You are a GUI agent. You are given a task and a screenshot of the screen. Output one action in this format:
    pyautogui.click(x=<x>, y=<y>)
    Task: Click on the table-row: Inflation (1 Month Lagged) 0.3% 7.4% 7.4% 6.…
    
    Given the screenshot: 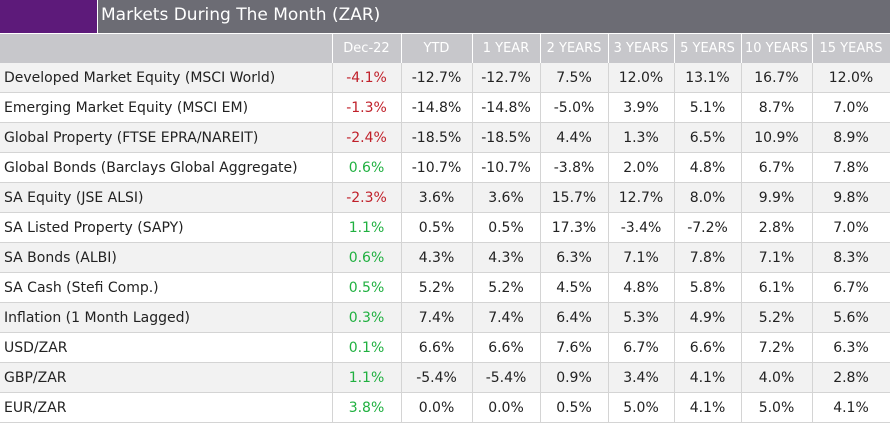 What is the action you would take?
    pyautogui.click(x=445, y=317)
    